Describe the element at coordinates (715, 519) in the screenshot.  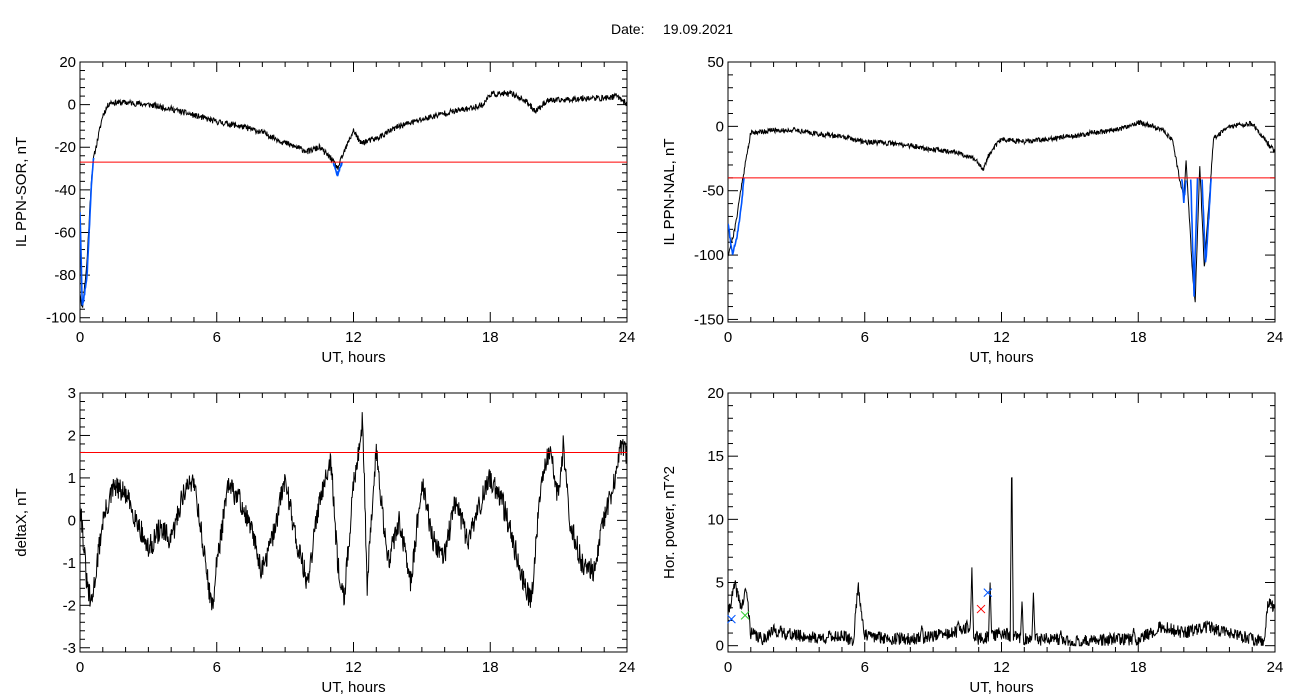
I see `y-tick-label: 10` at that location.